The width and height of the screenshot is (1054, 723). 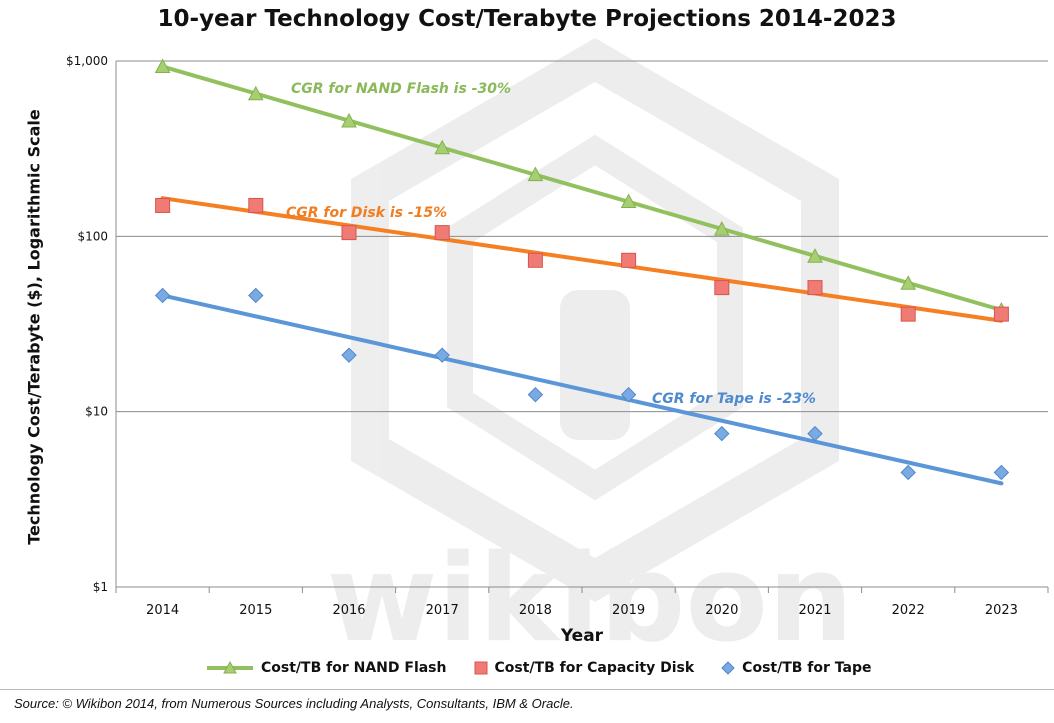 I want to click on point-nand-2019, so click(x=628, y=201).